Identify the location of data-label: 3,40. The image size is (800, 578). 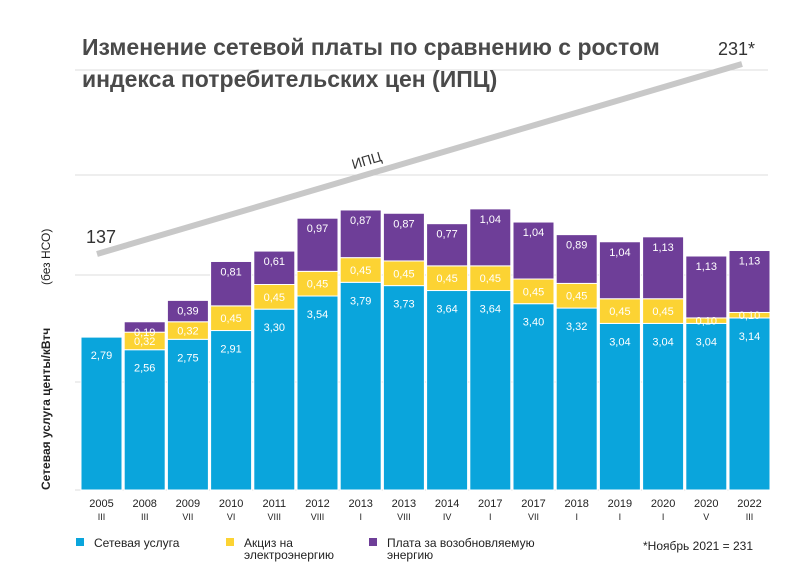
(533, 323).